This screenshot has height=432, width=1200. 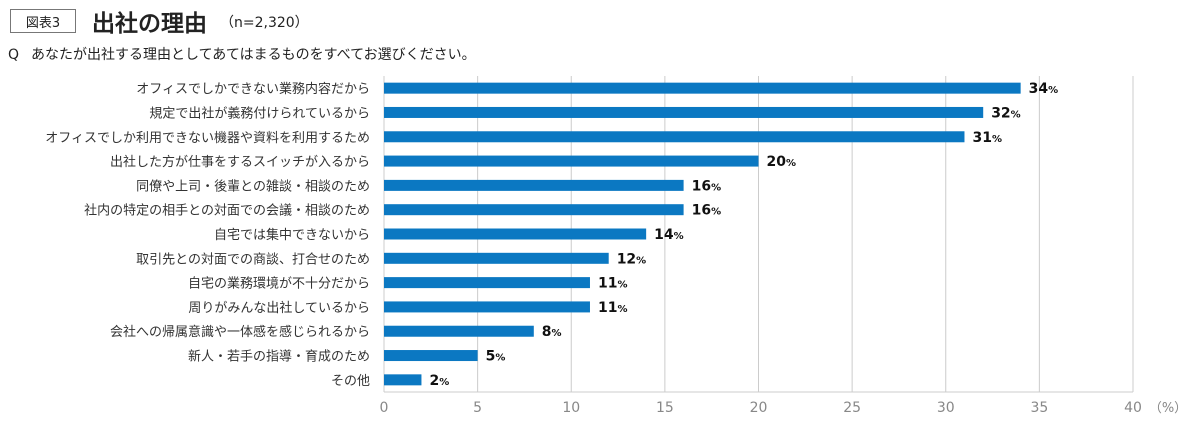 I want to click on category-label: オフィスでしか利用できない機器や資料を利用するため, so click(x=207, y=138).